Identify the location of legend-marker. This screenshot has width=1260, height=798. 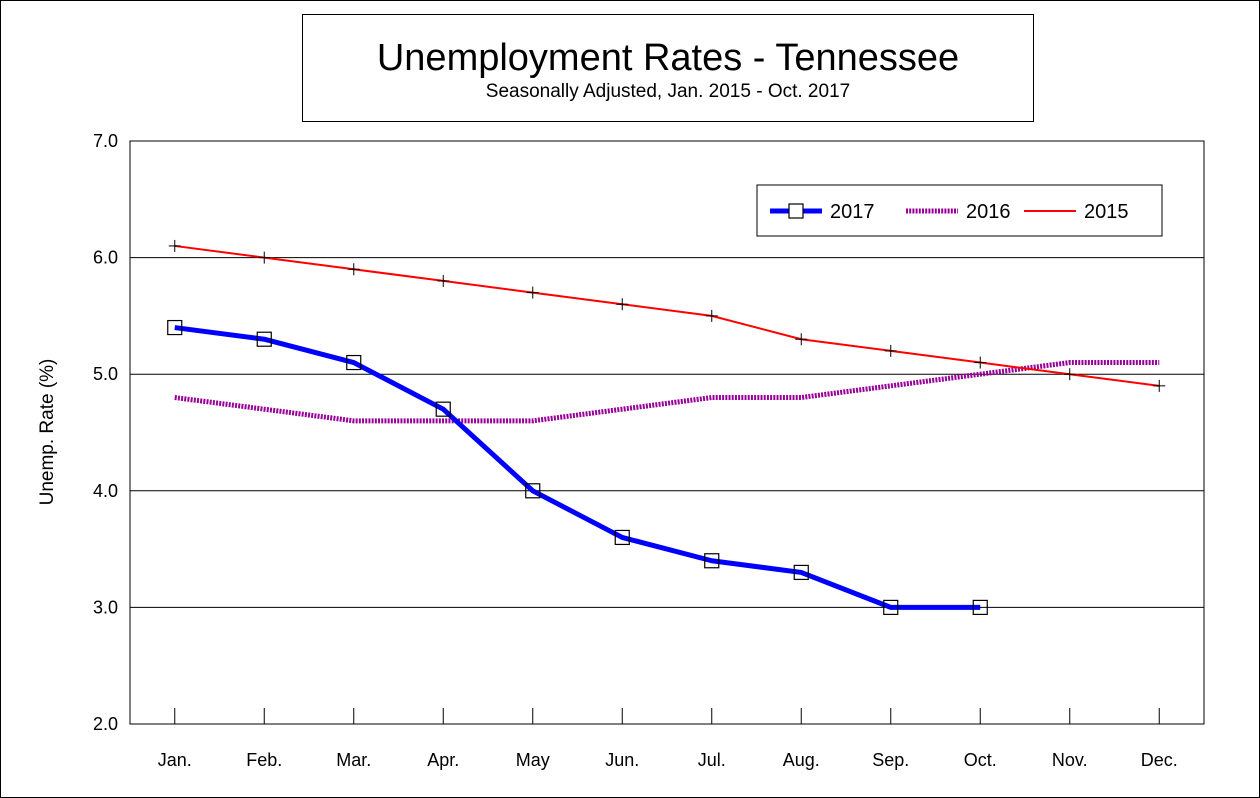
(796, 211).